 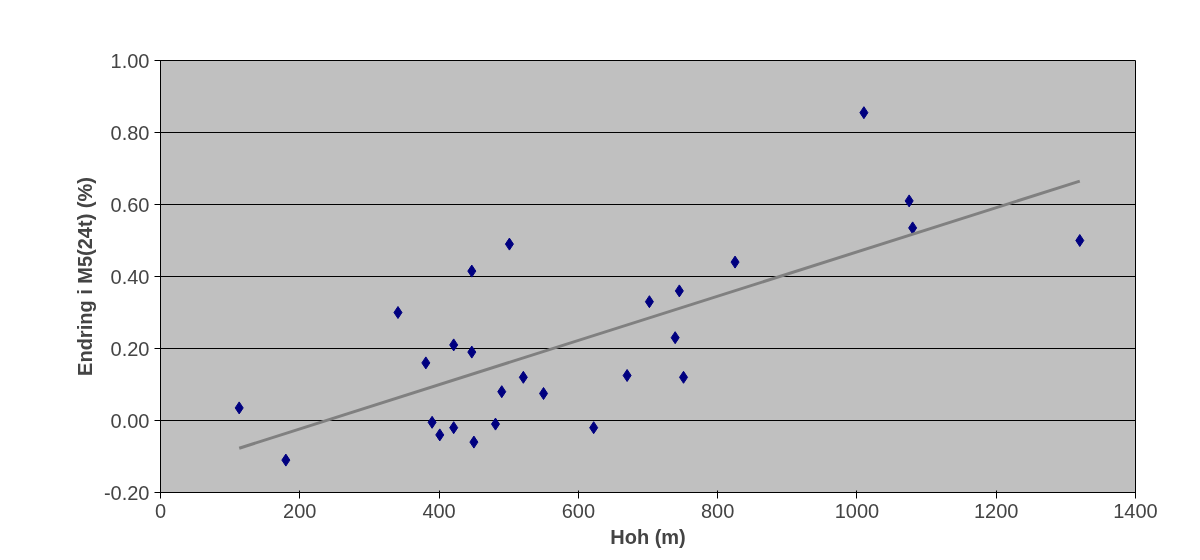 What do you see at coordinates (130, 60) in the screenshot?
I see `y-tick-label: 1.00` at bounding box center [130, 60].